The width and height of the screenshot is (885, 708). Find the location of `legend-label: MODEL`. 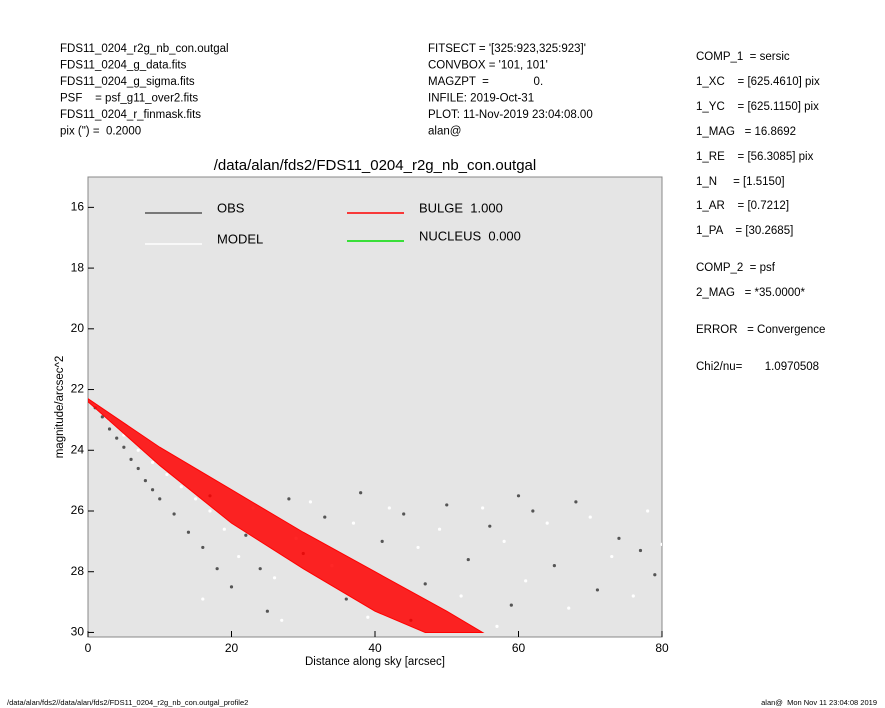

legend-label: MODEL is located at coordinates (240, 238).